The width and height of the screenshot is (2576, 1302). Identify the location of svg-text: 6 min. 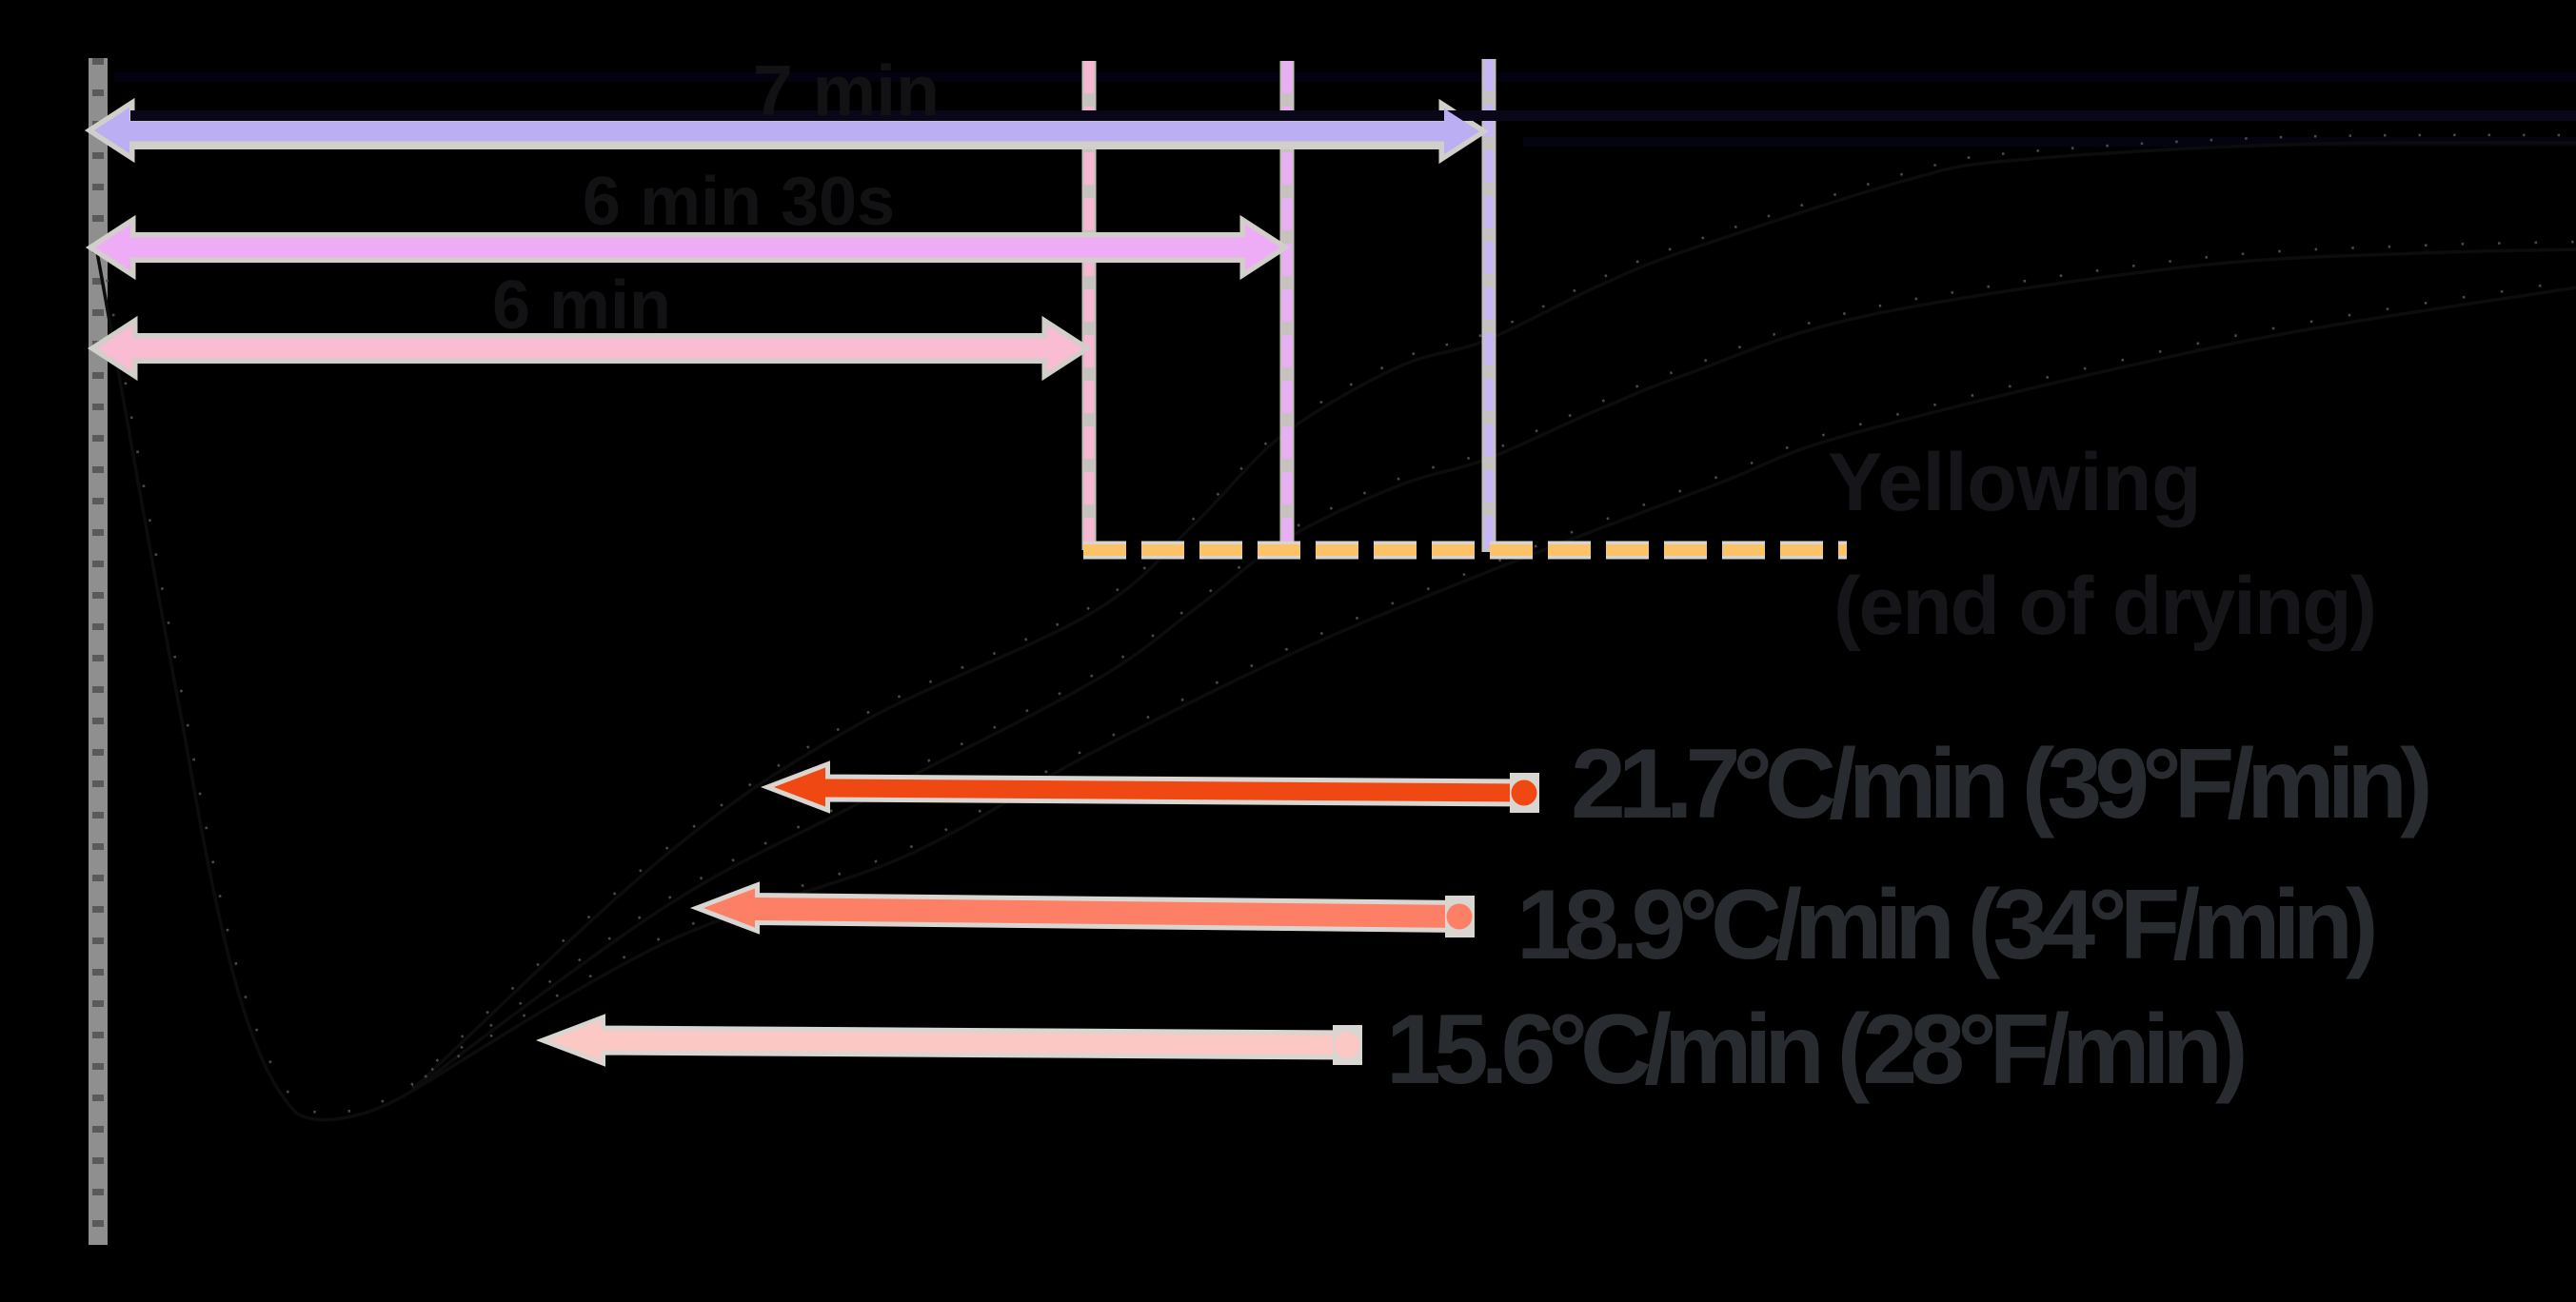
(582, 305).